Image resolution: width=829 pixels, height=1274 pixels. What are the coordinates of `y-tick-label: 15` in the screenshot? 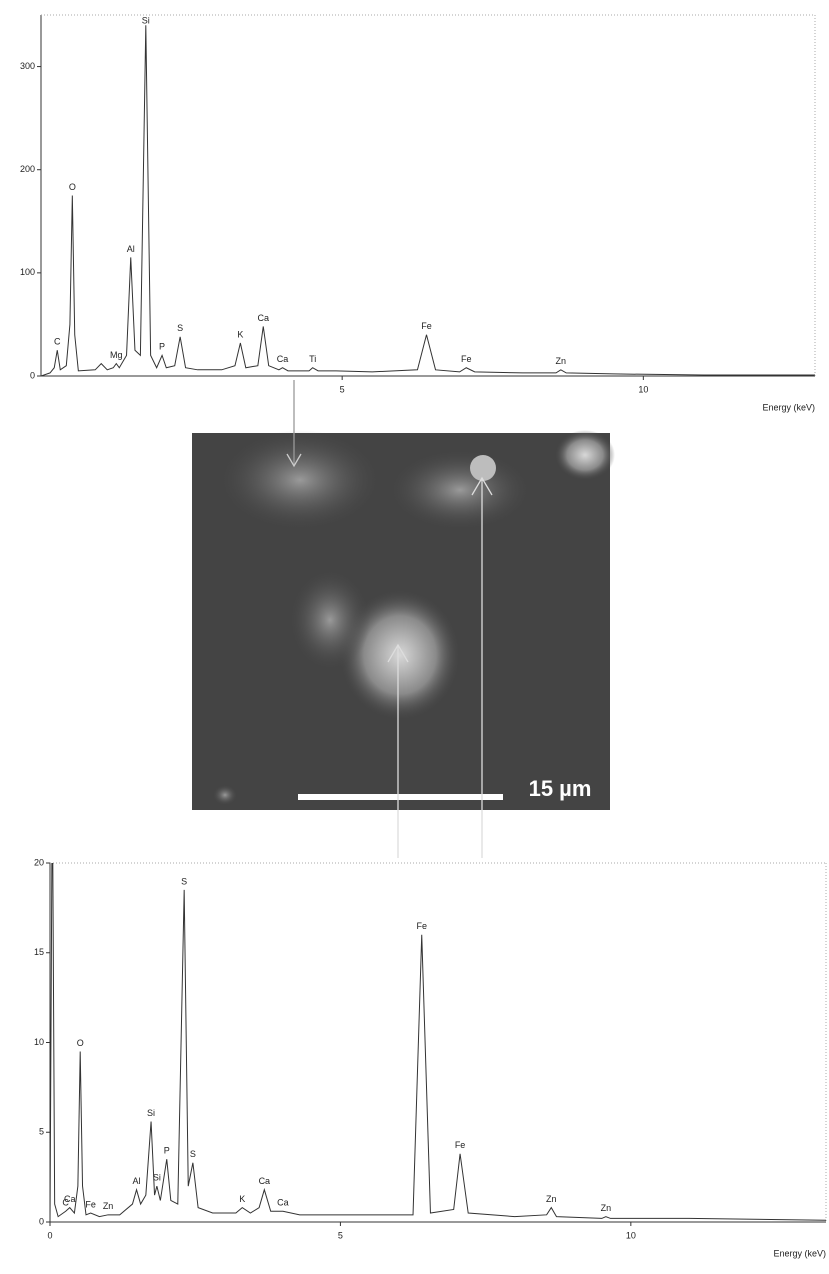 It's located at (39, 952).